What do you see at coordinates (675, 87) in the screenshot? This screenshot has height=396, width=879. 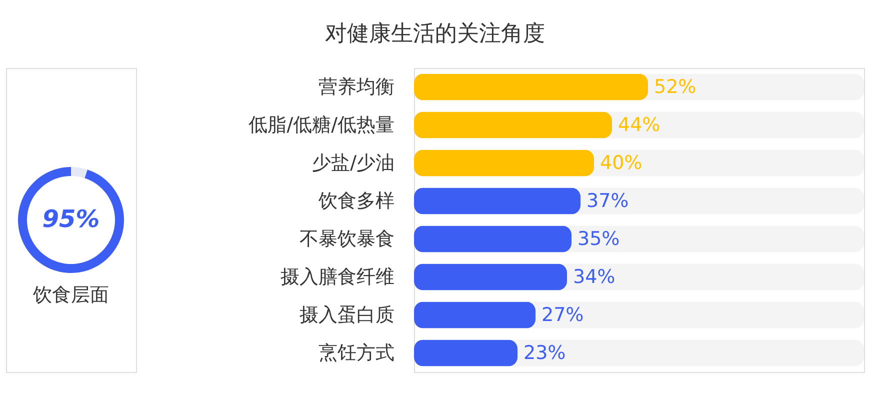 I see `data-label: 52%` at bounding box center [675, 87].